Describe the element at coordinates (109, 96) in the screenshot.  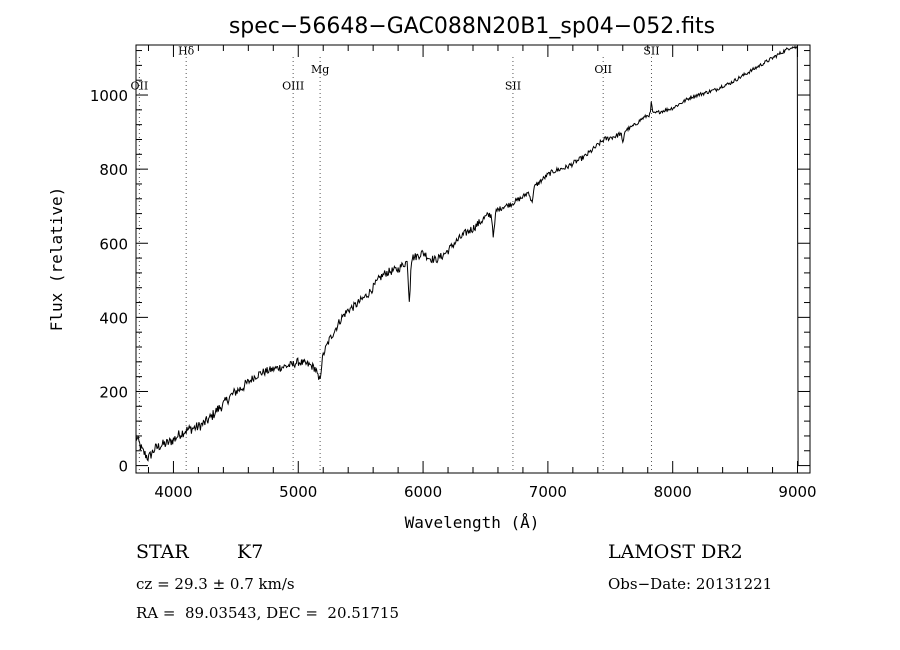
I see `y-tick-label: 1000` at that location.